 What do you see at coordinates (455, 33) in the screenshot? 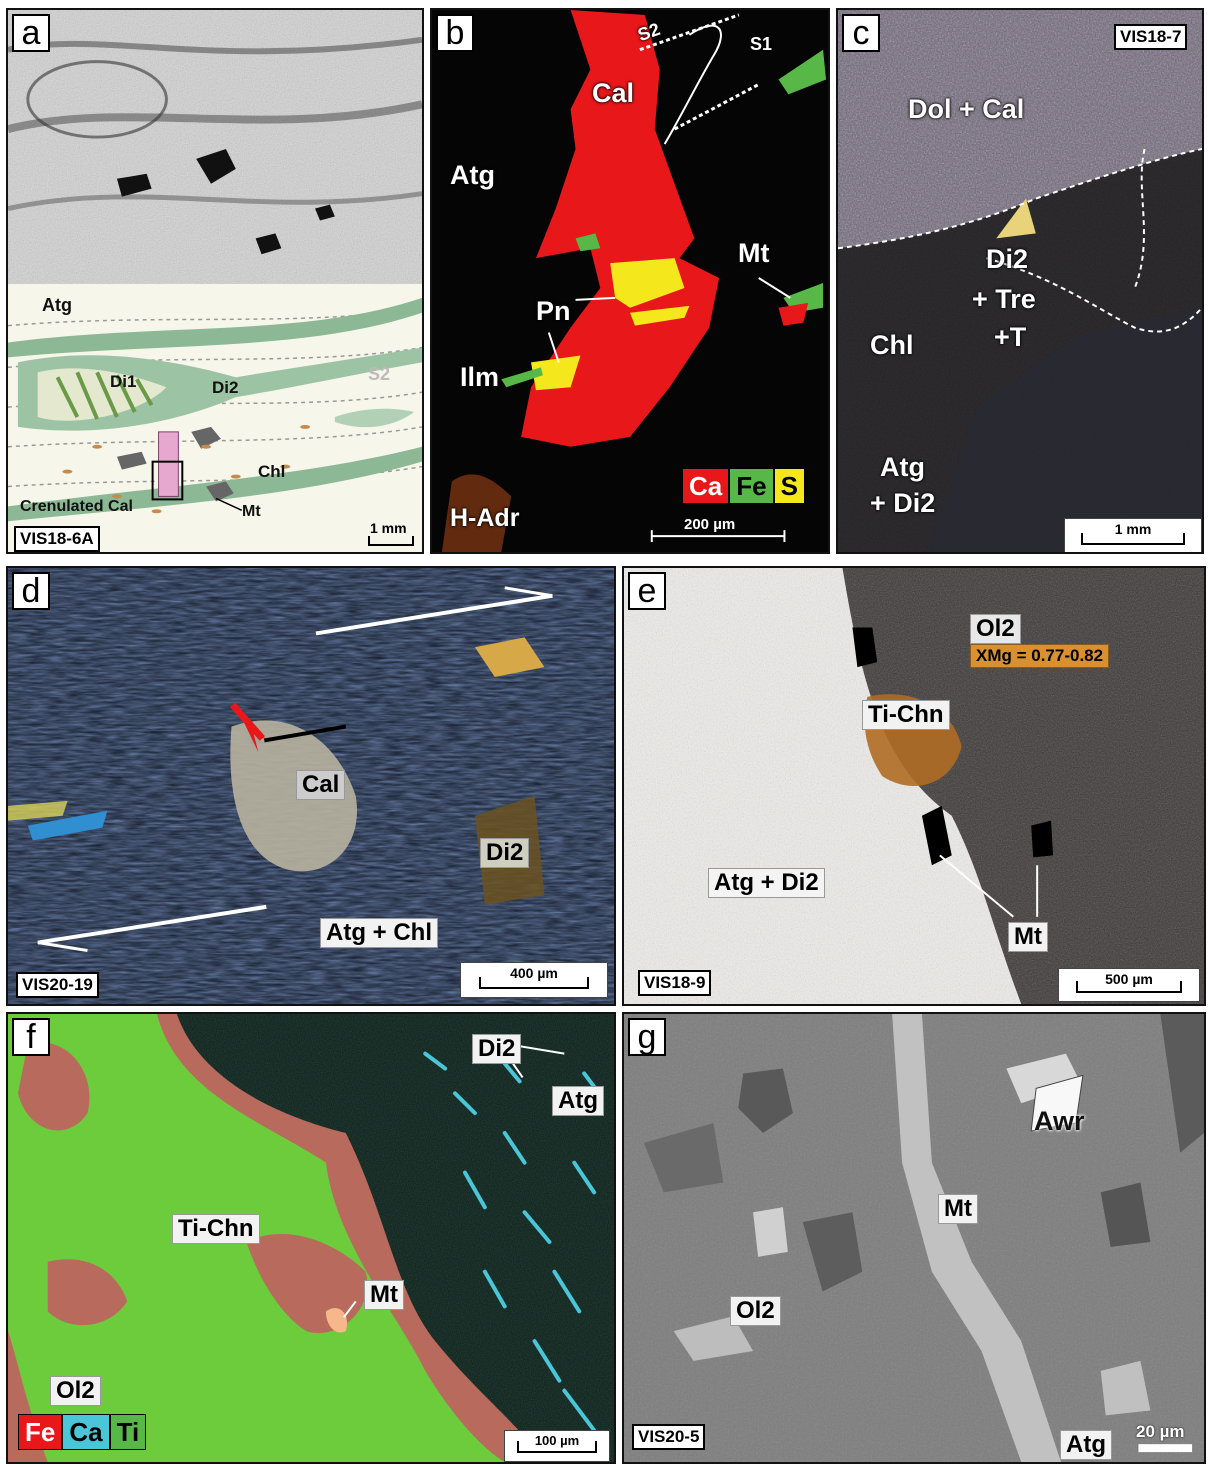
I see `panel-b-letter: b` at bounding box center [455, 33].